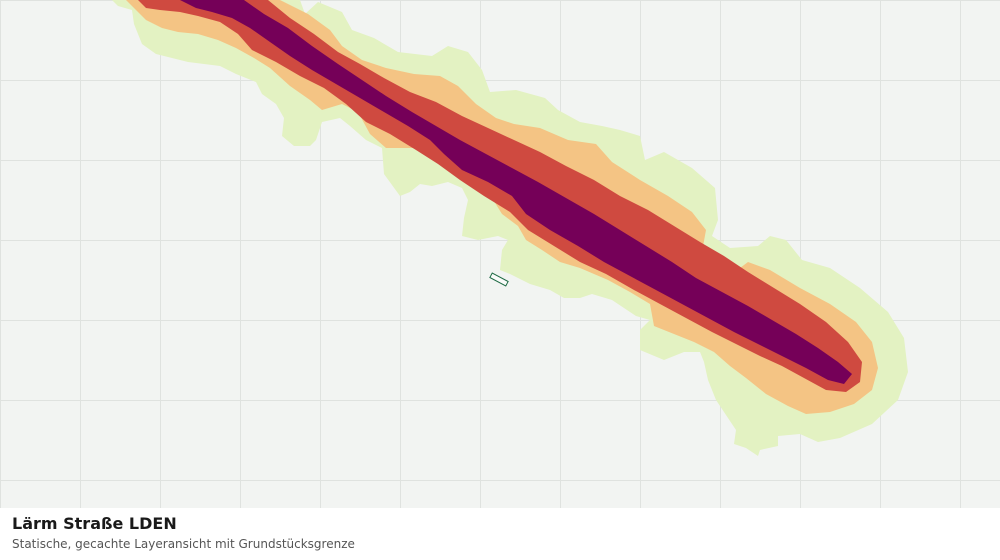 Image resolution: width=1000 pixels, height=560 pixels. I want to click on parcel-boundary, so click(499, 279).